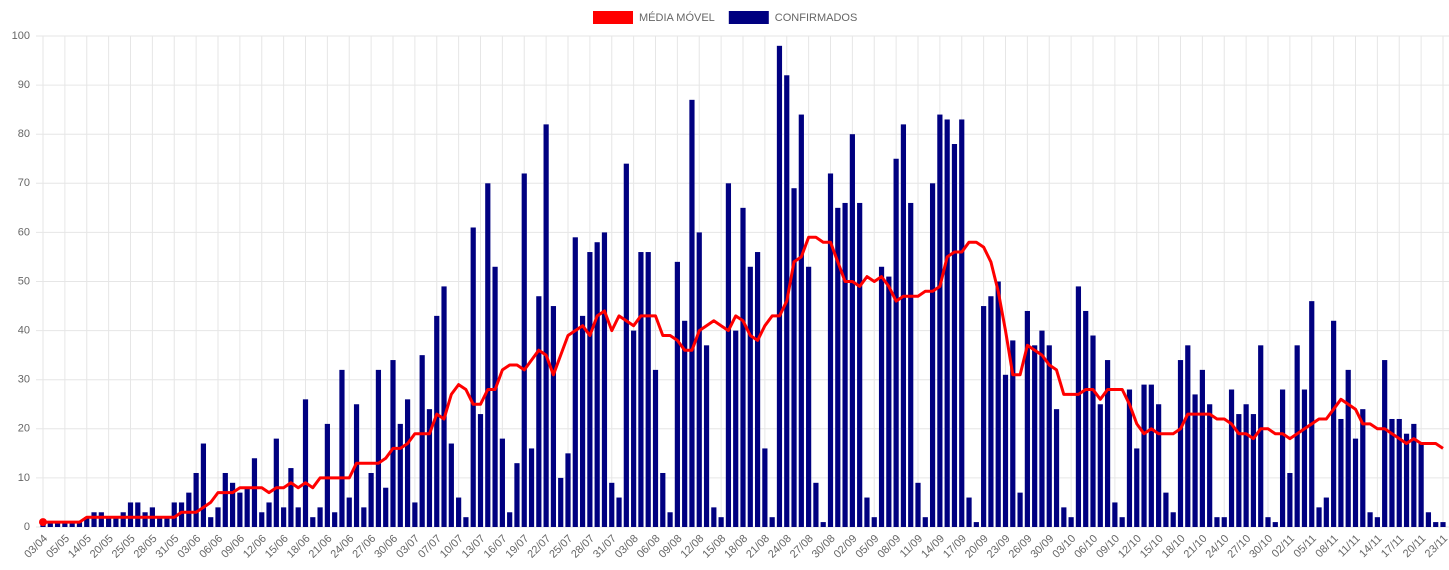 The height and width of the screenshot is (570, 1449). What do you see at coordinates (1130, 547) in the screenshot?
I see `x-tick-label: 12/10` at bounding box center [1130, 547].